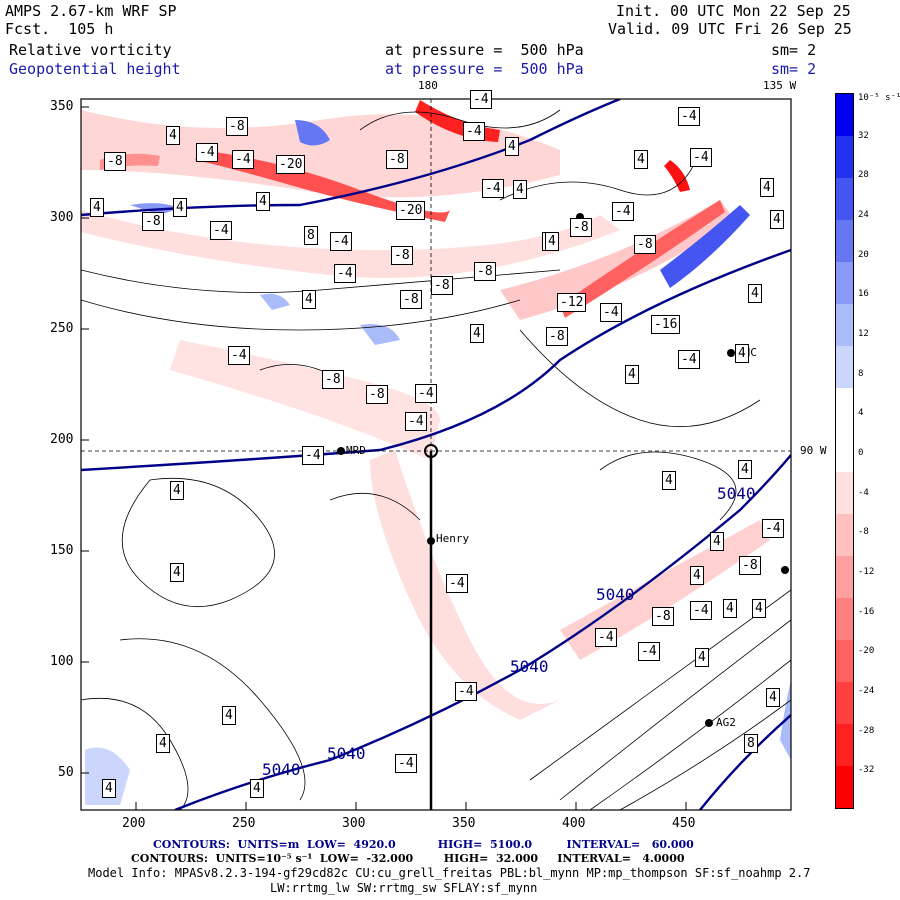  I want to click on colorbar-level-label: 4, so click(861, 413).